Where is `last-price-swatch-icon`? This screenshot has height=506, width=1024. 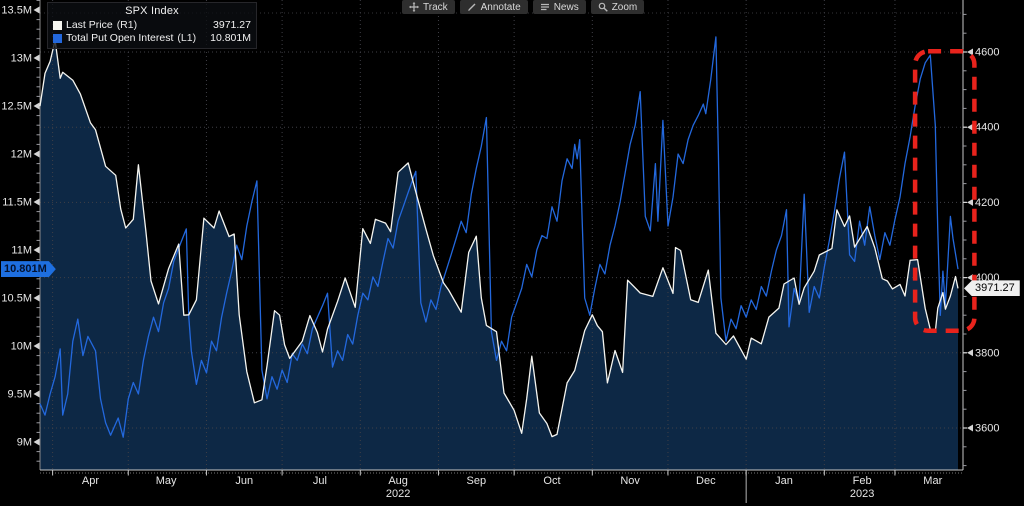 last-price-swatch-icon is located at coordinates (57, 25).